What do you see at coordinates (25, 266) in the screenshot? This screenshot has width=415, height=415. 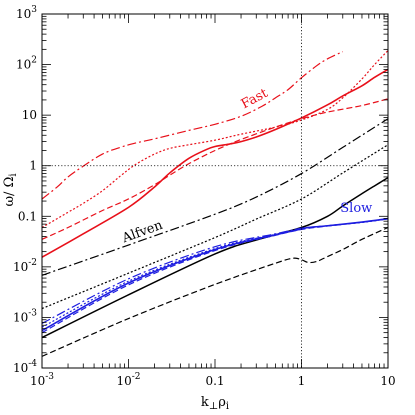 I see `y-tick-label: 10⁻²` at bounding box center [25, 266].